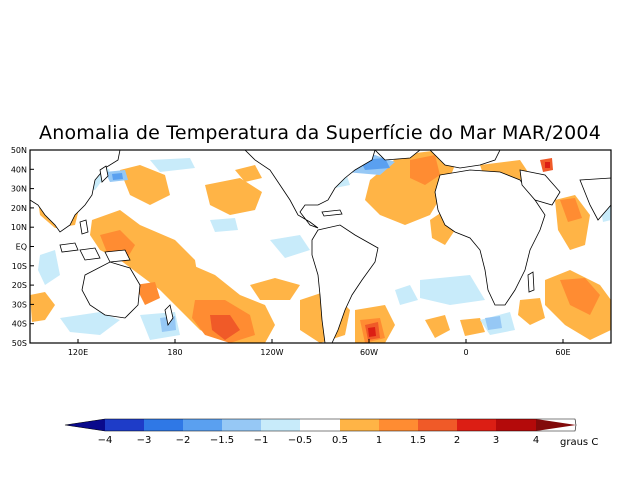 The width and height of the screenshot is (640, 494). Describe the element at coordinates (19, 189) in the screenshot. I see `lat-label: 30N` at that location.